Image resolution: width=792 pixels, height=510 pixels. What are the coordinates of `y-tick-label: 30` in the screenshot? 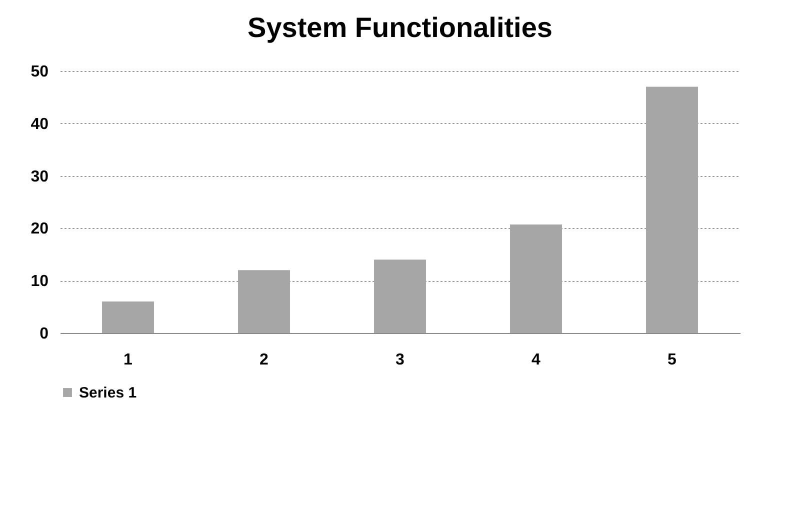 It's located at (39, 177).